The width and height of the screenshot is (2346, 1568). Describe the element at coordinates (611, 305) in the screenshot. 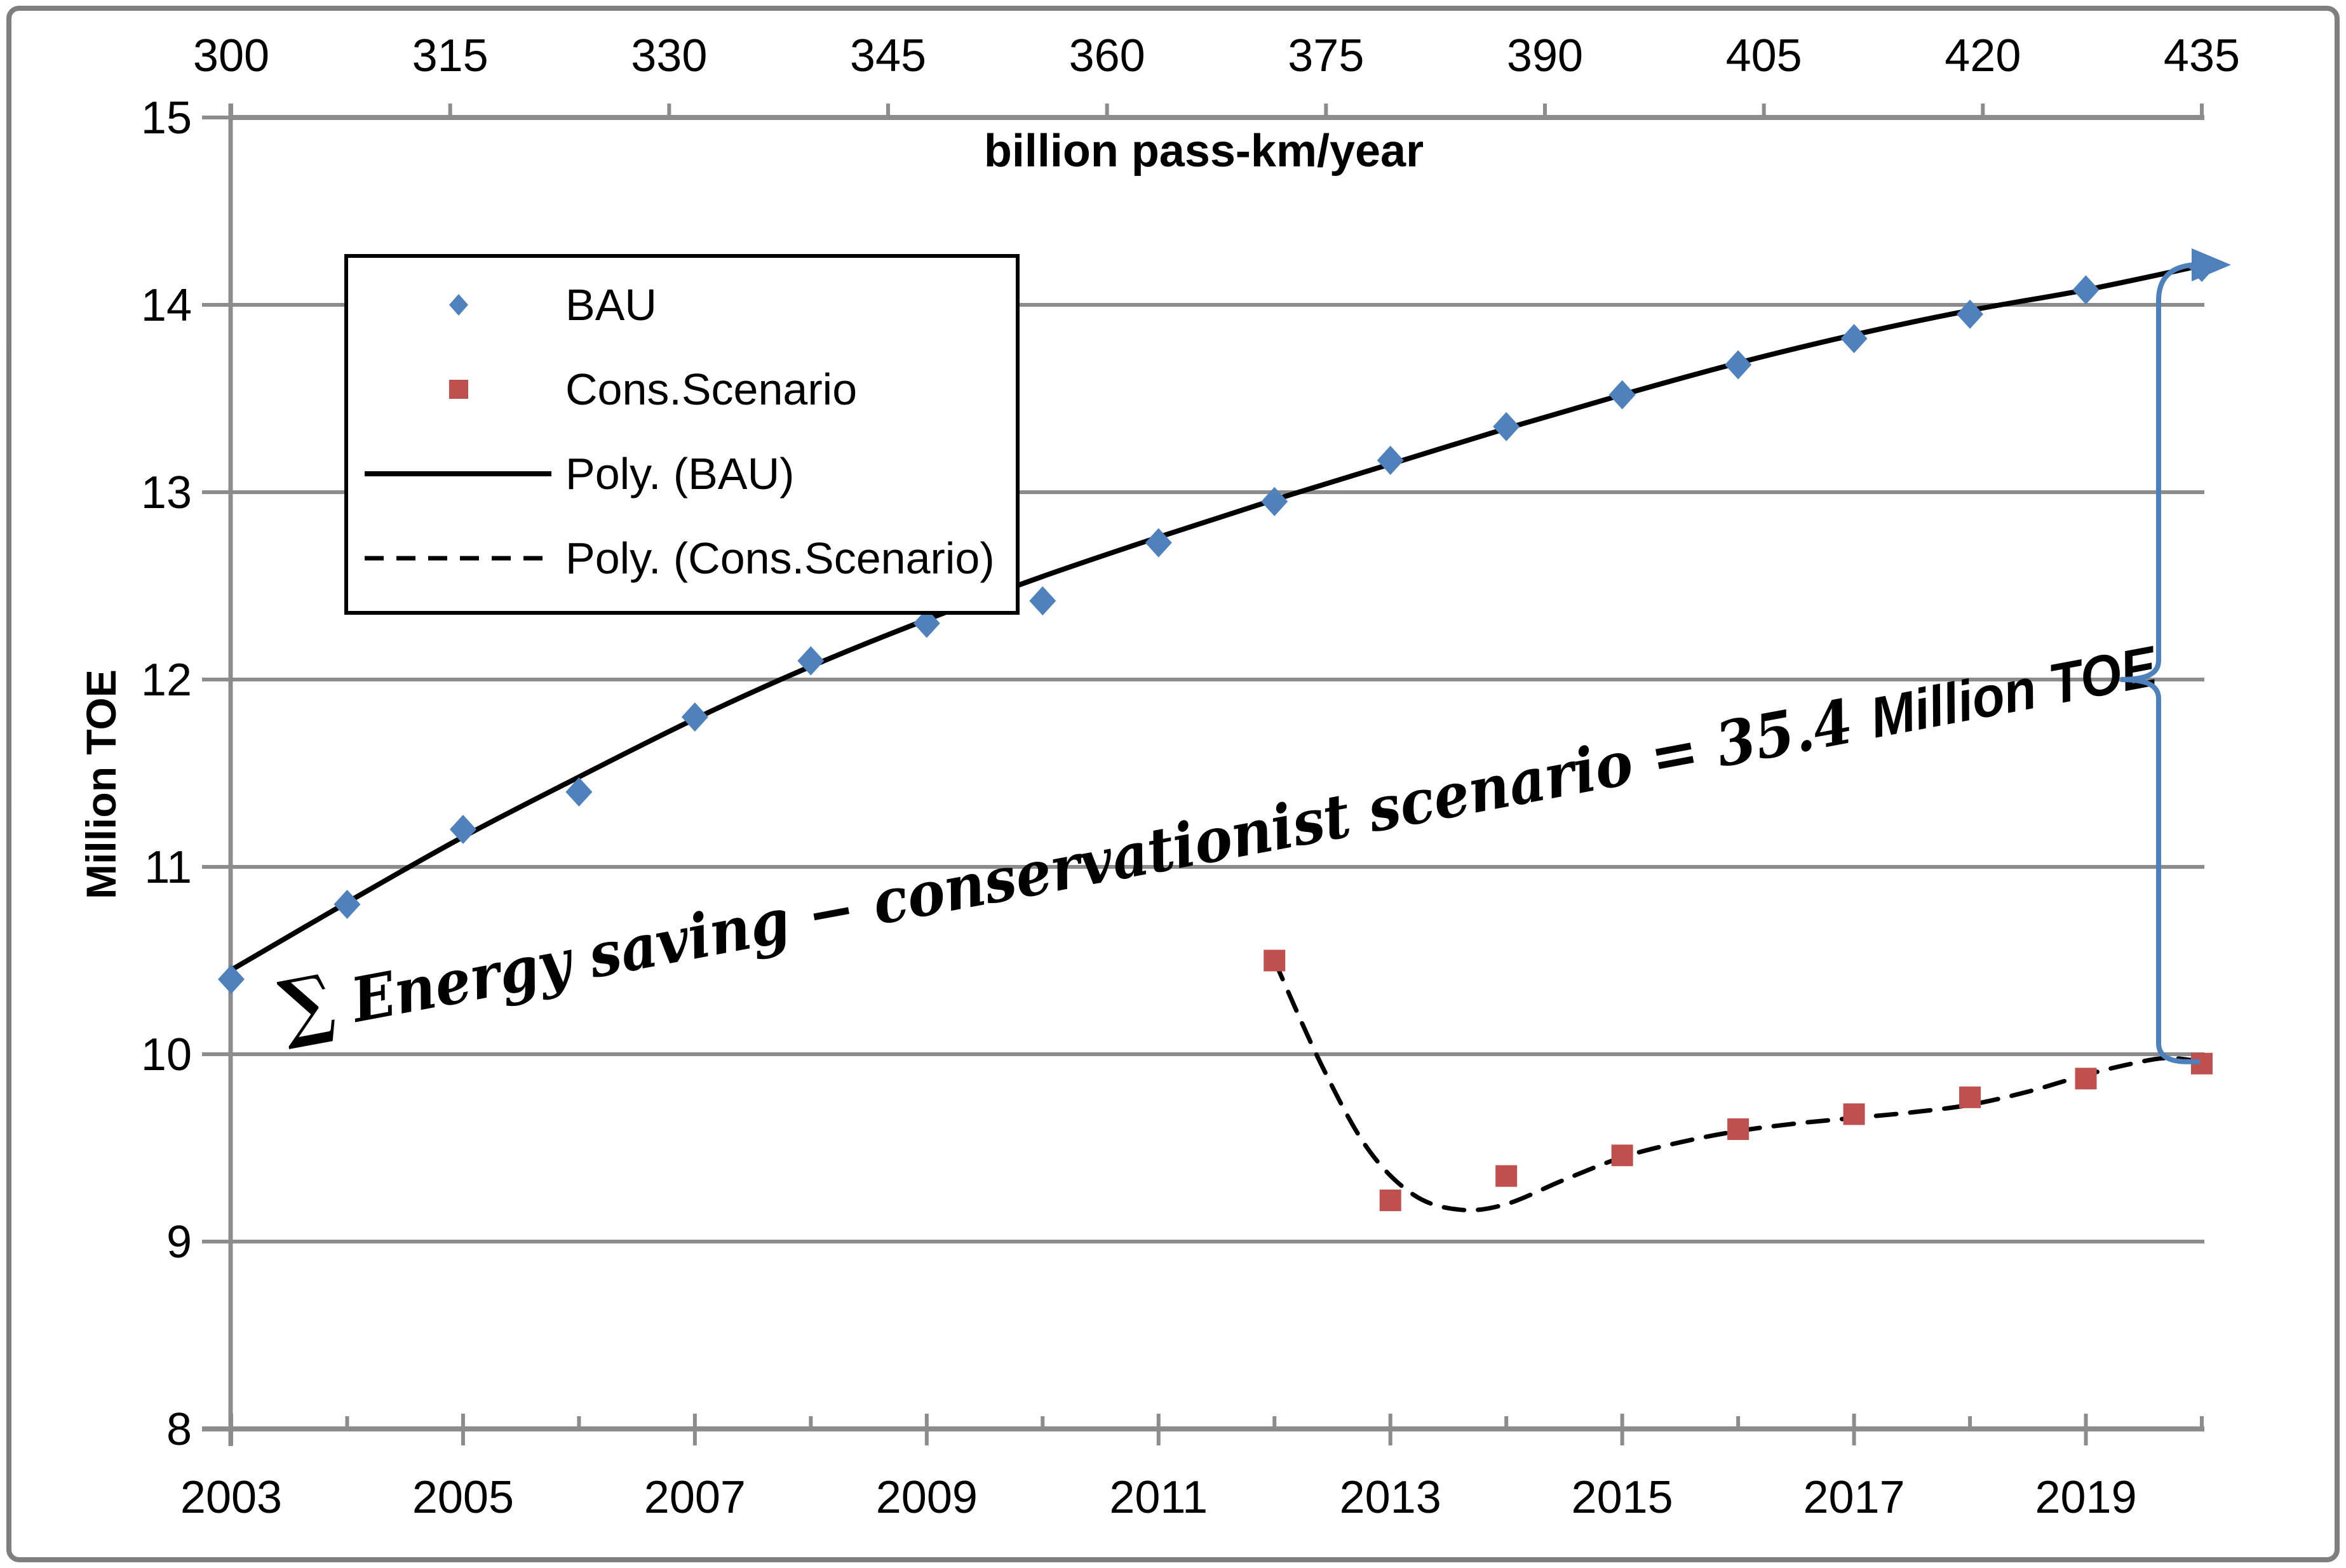

I see `legend-item-label: BAU` at that location.